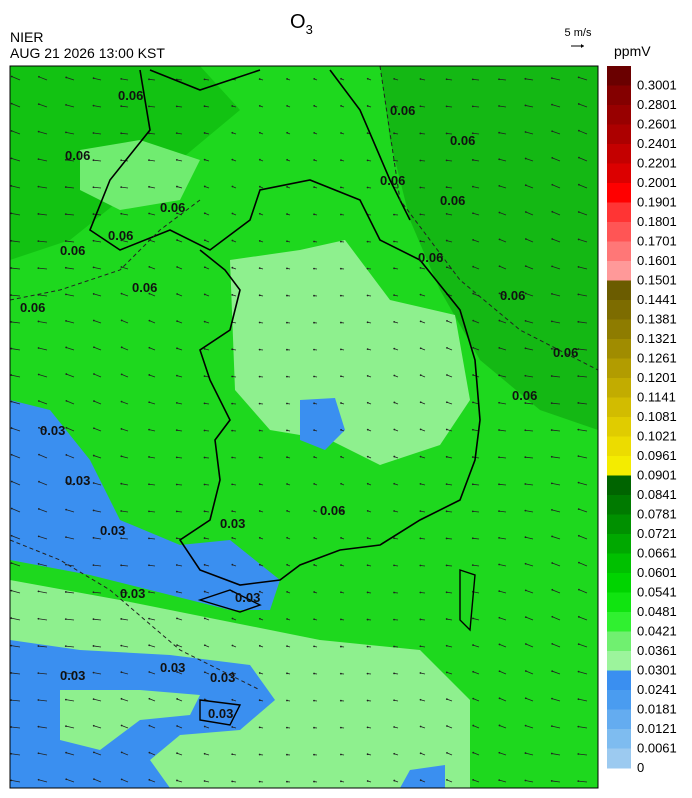 The height and width of the screenshot is (798, 692). I want to click on colorbar-tick-label: 0.0061, so click(657, 748).